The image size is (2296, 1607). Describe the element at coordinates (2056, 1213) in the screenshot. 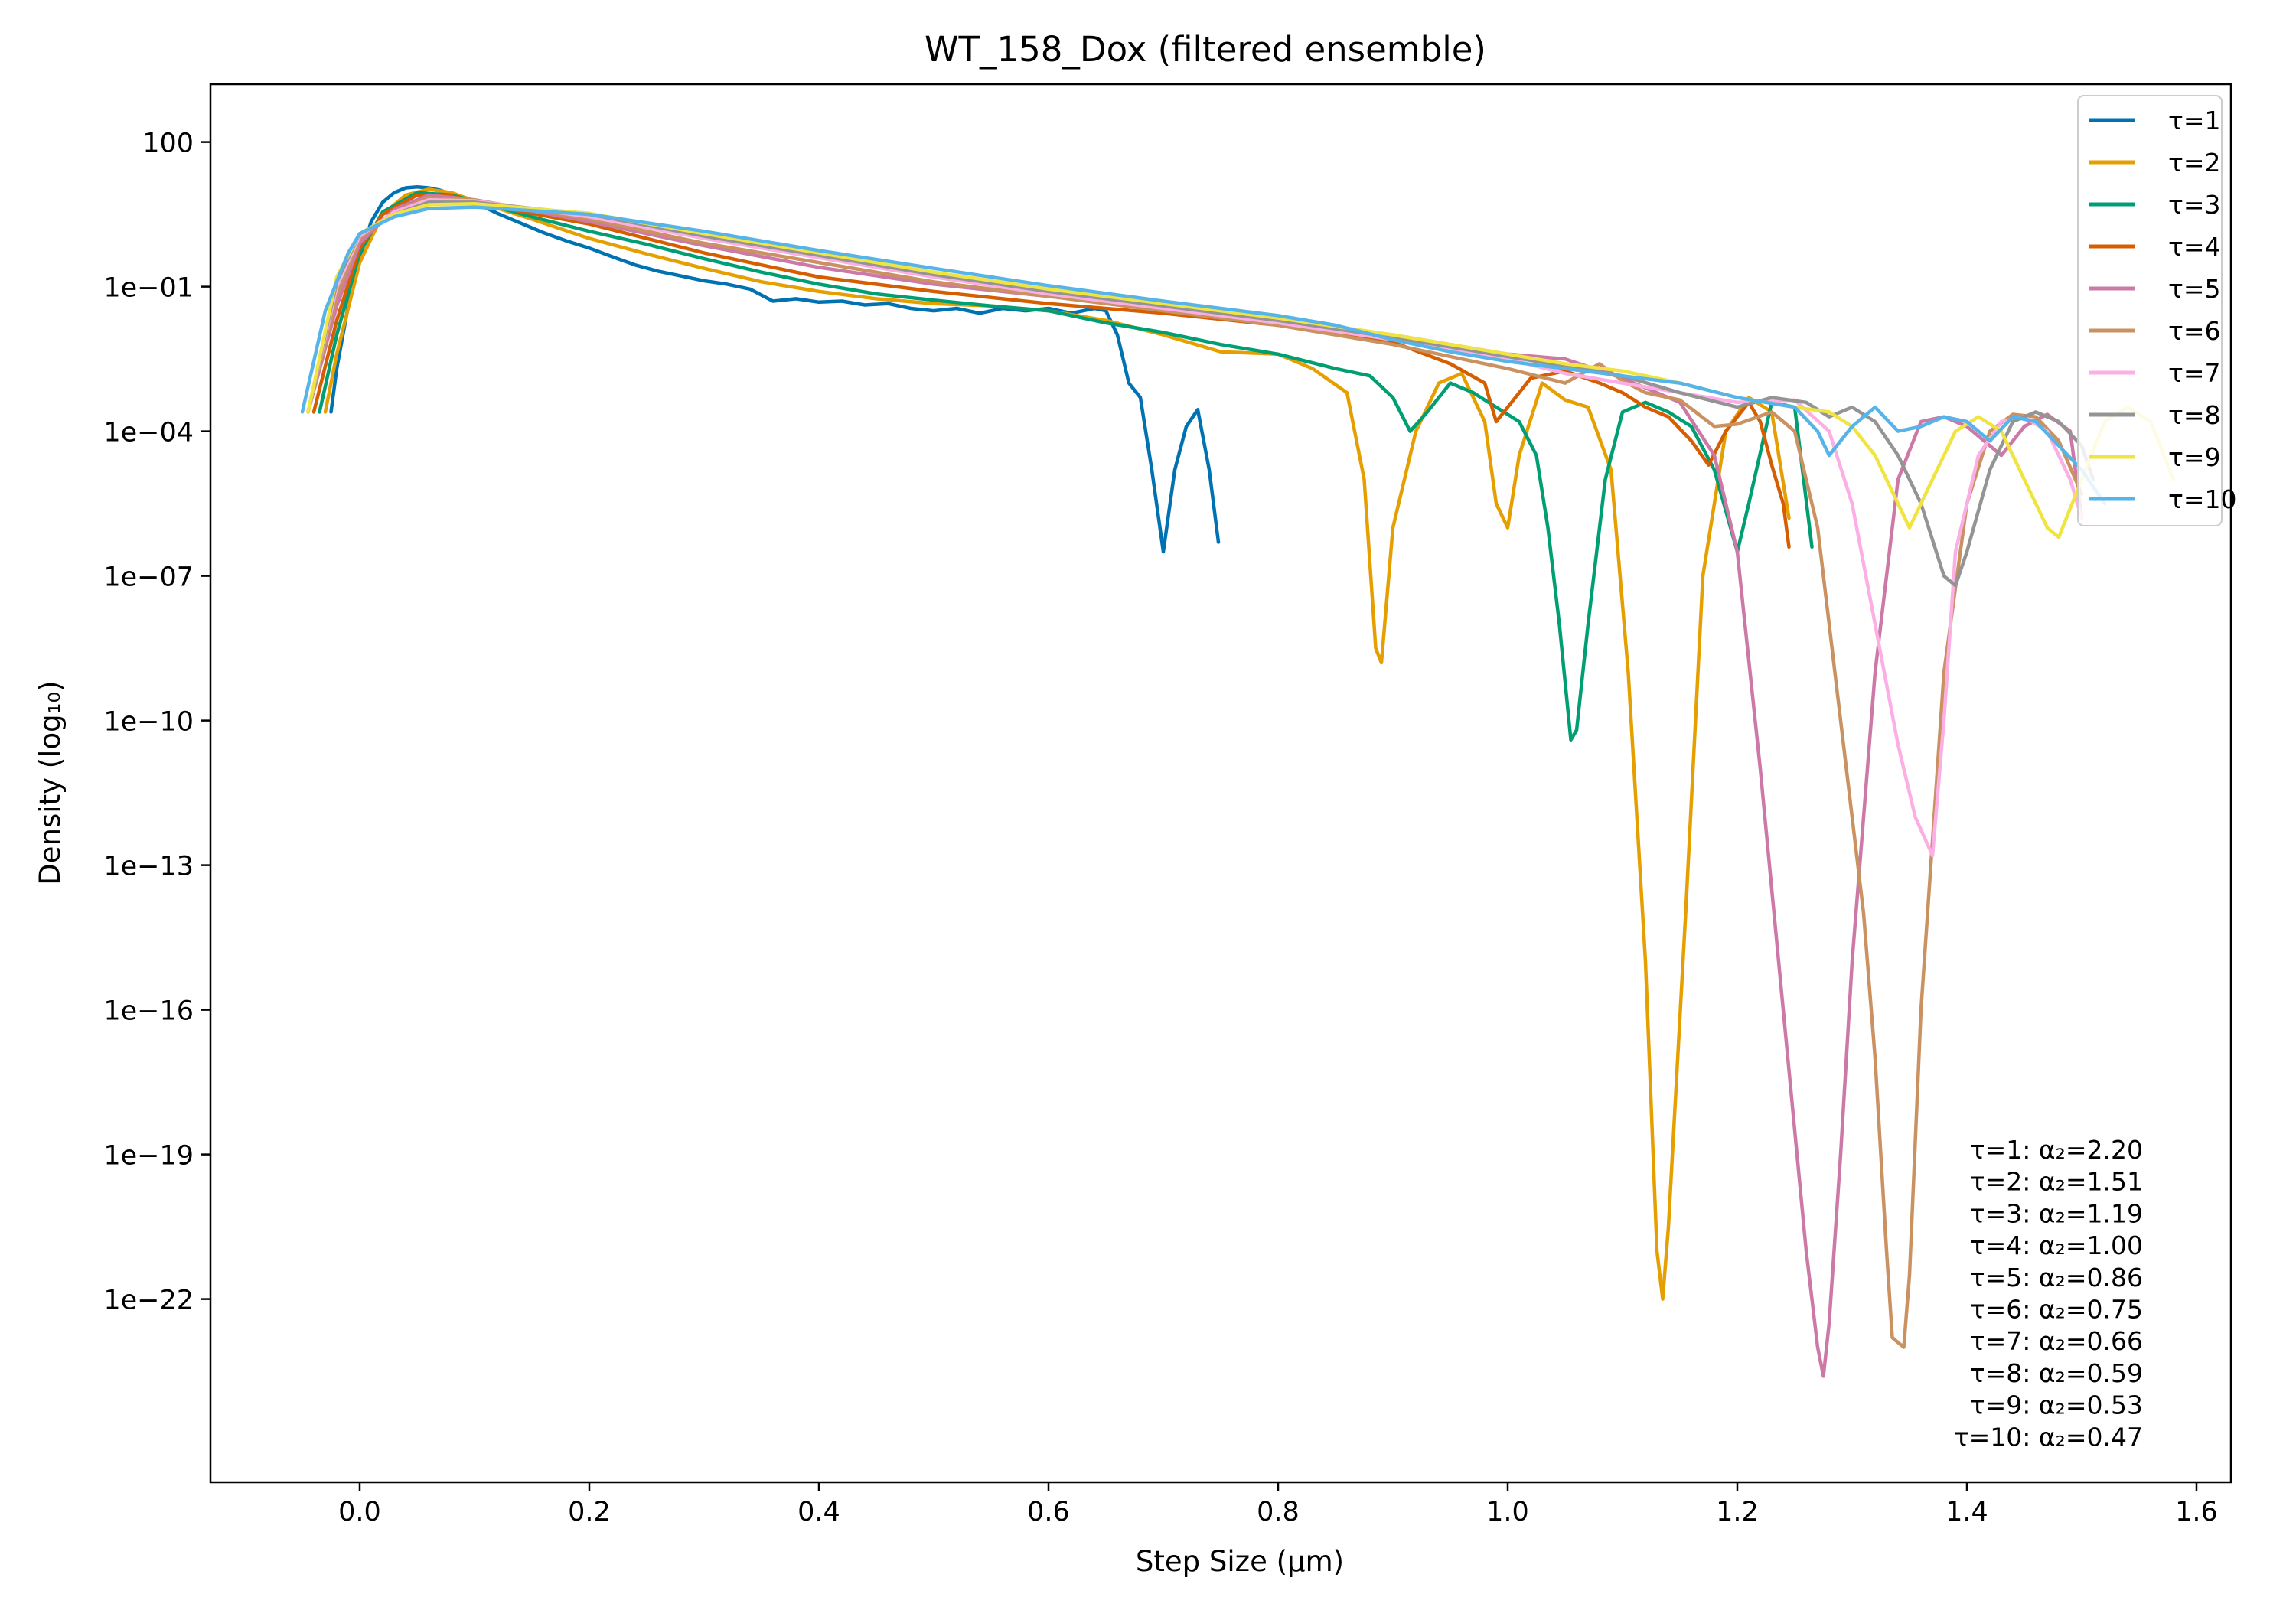

I see `alpha-annotation-line: τ=3: α₂=1.19` at that location.